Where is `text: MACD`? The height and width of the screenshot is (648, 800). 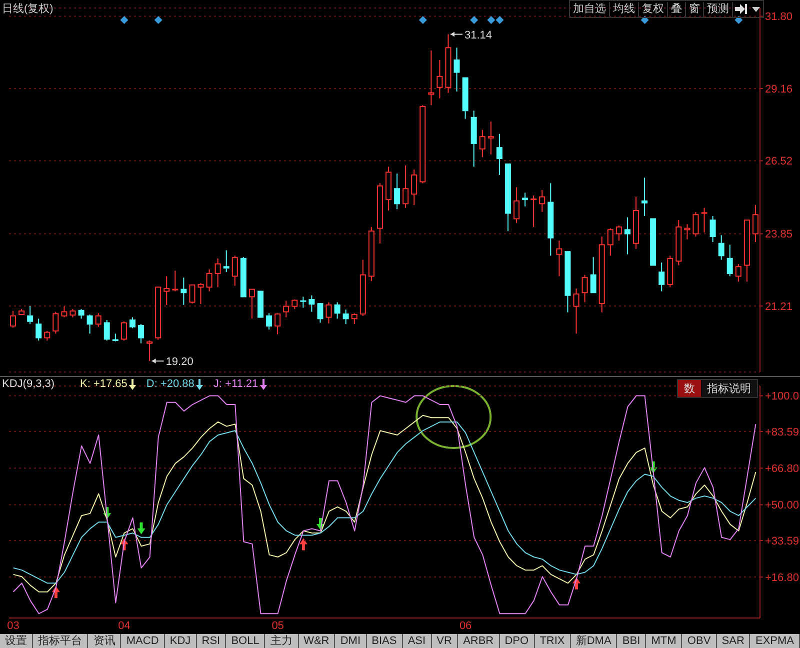 text: MACD is located at coordinates (143, 641).